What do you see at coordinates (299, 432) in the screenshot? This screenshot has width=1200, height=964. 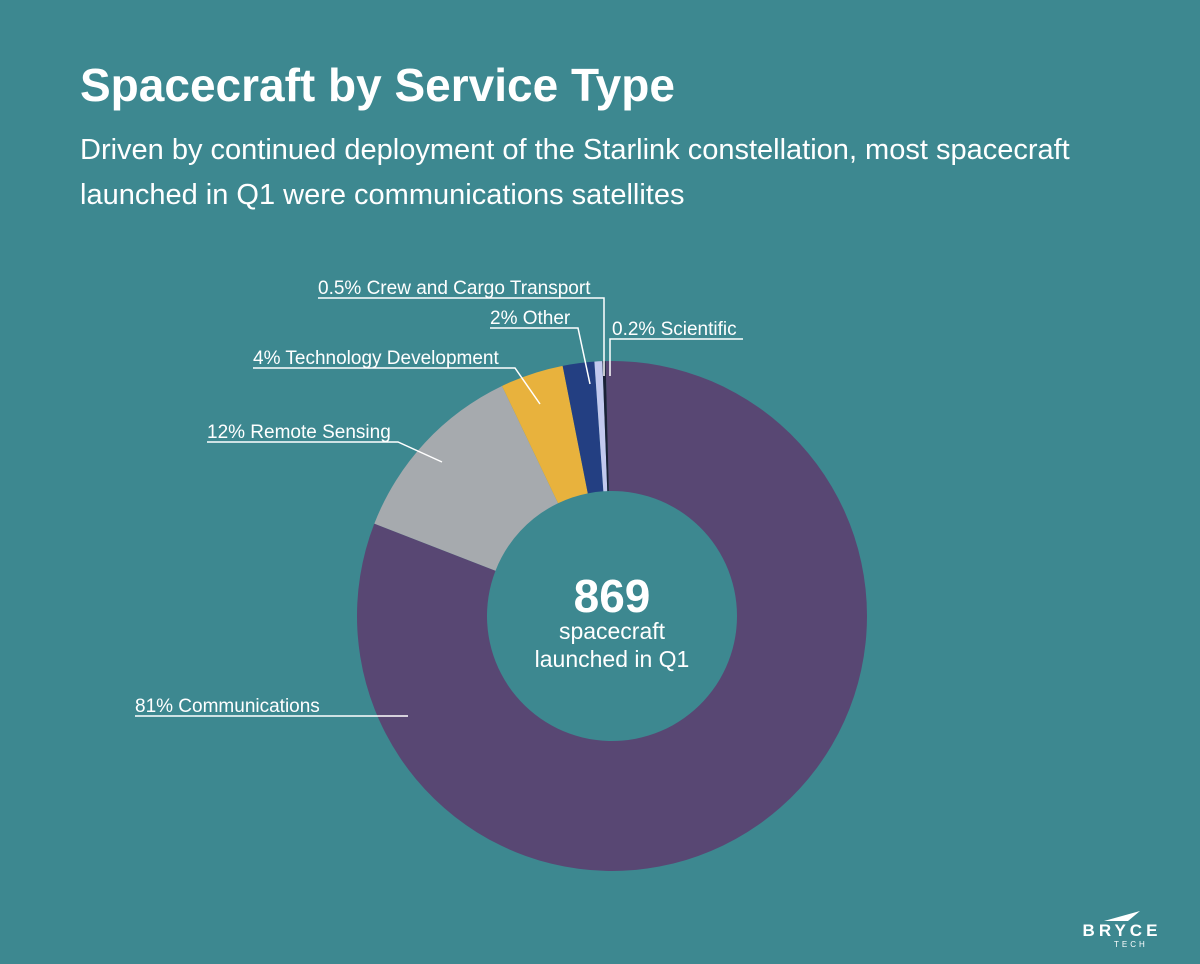 I see `label-remote-sensing: 12% Remote Sensing` at bounding box center [299, 432].